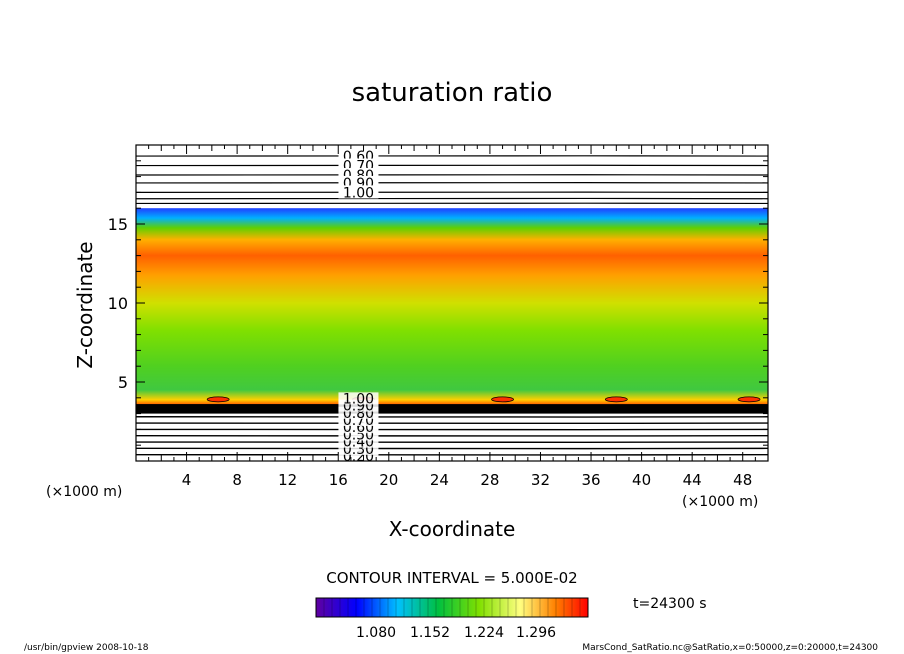 The height and width of the screenshot is (654, 904). Describe the element at coordinates (452, 529) in the screenshot. I see `x-axis-label: X-coordinate` at that location.